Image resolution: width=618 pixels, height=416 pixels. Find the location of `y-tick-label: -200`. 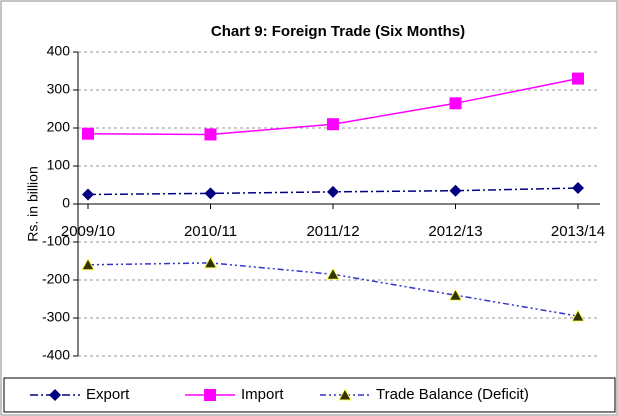

y-tick-label: -200 is located at coordinates (56, 279).